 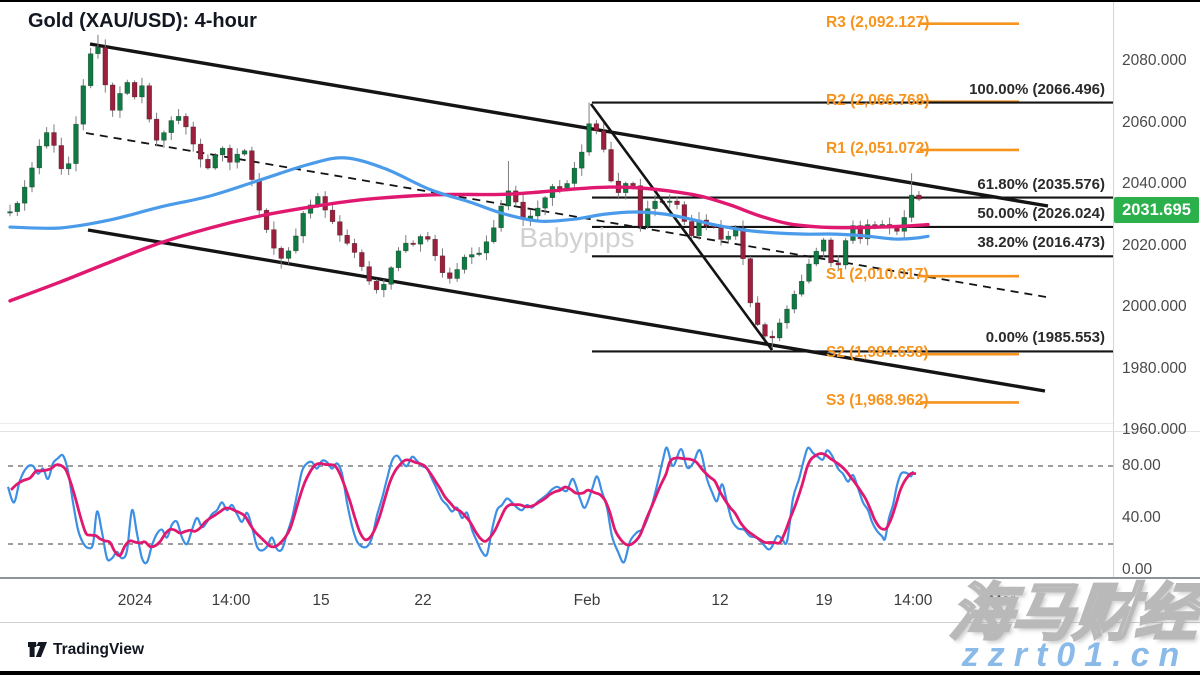 What do you see at coordinates (600, 1) in the screenshot?
I see `frame-top-border` at bounding box center [600, 1].